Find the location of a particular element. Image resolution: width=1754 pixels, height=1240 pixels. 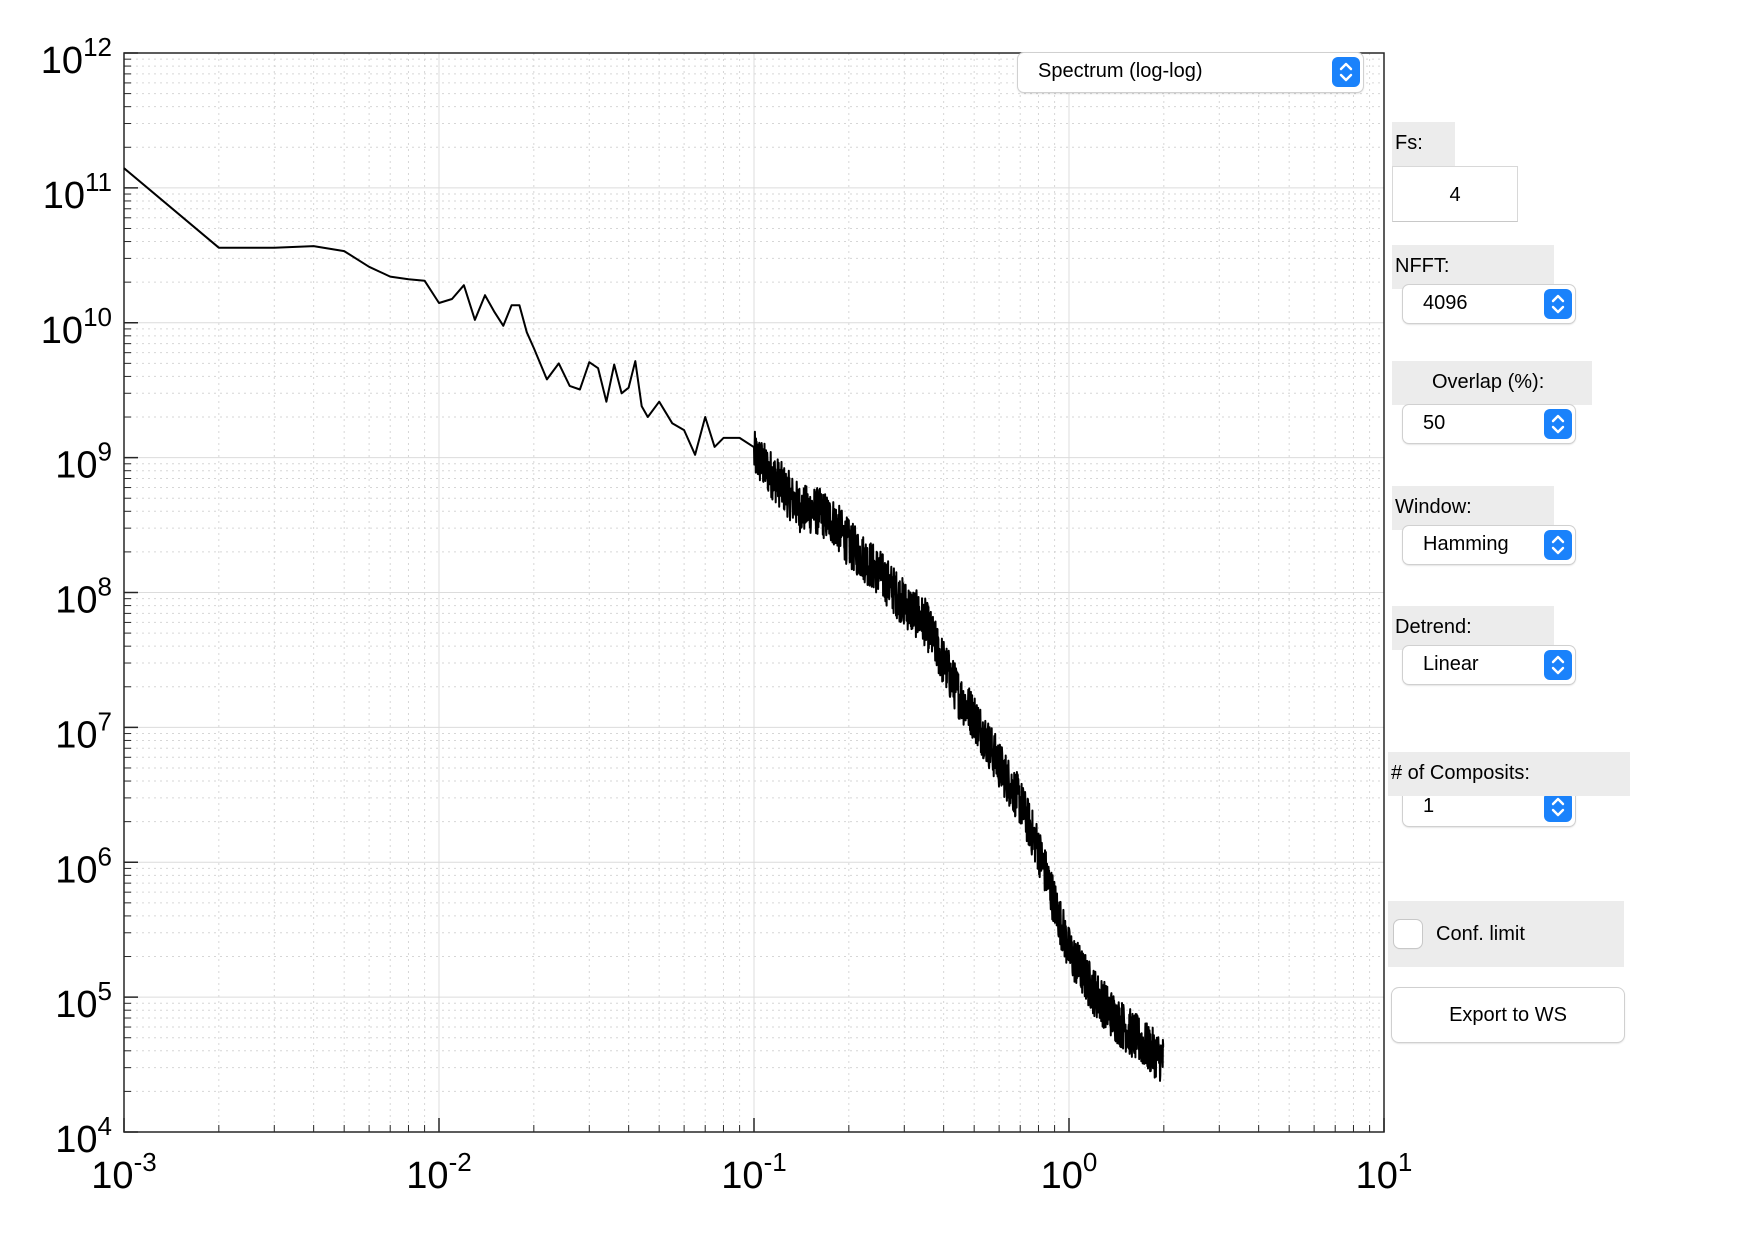

composites-label: # of Composits: is located at coordinates (1460, 773).